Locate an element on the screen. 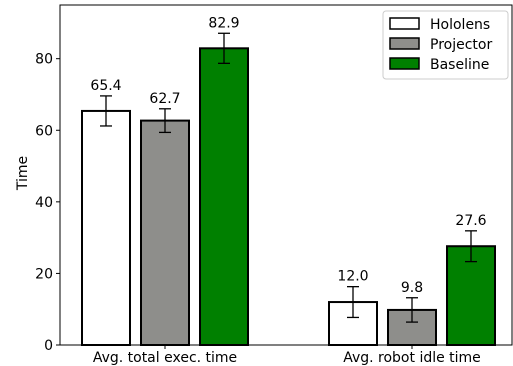 This screenshot has width=513, height=366. legend-label: Baseline is located at coordinates (459, 65).